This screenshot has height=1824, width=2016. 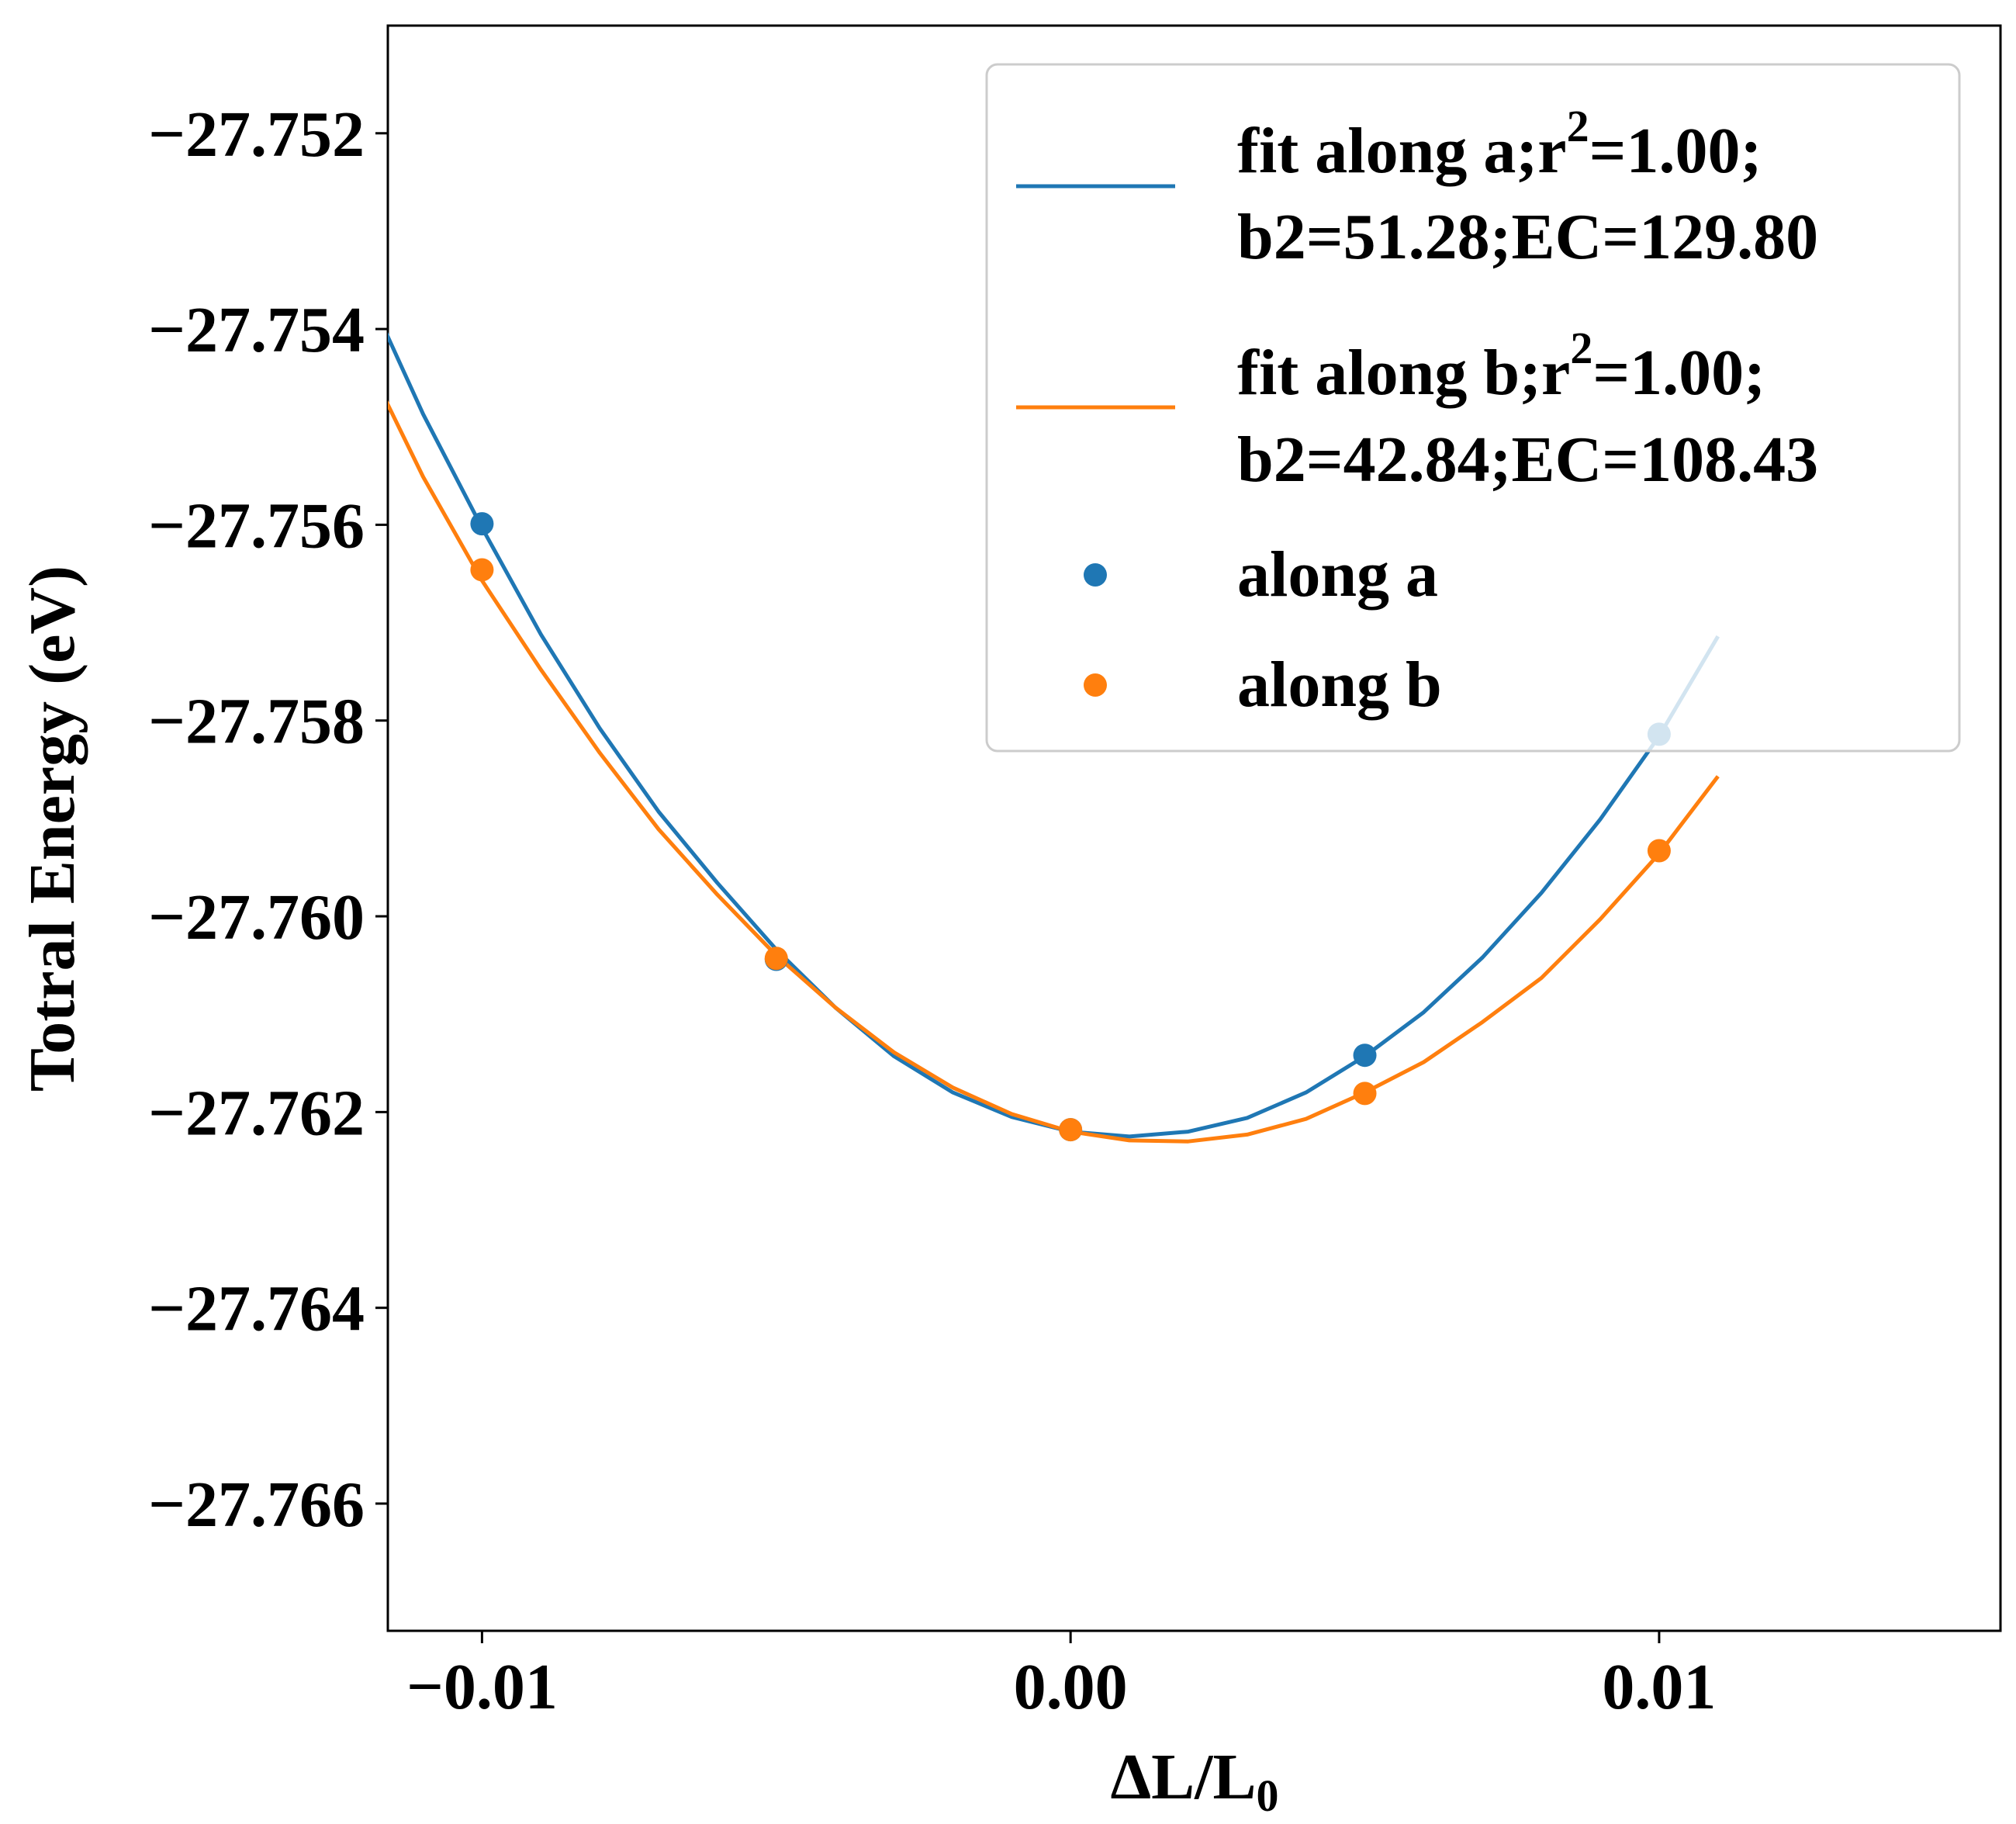 I want to click on legend-label-fit-b-text: fit along b;r, so click(x=1403, y=373).